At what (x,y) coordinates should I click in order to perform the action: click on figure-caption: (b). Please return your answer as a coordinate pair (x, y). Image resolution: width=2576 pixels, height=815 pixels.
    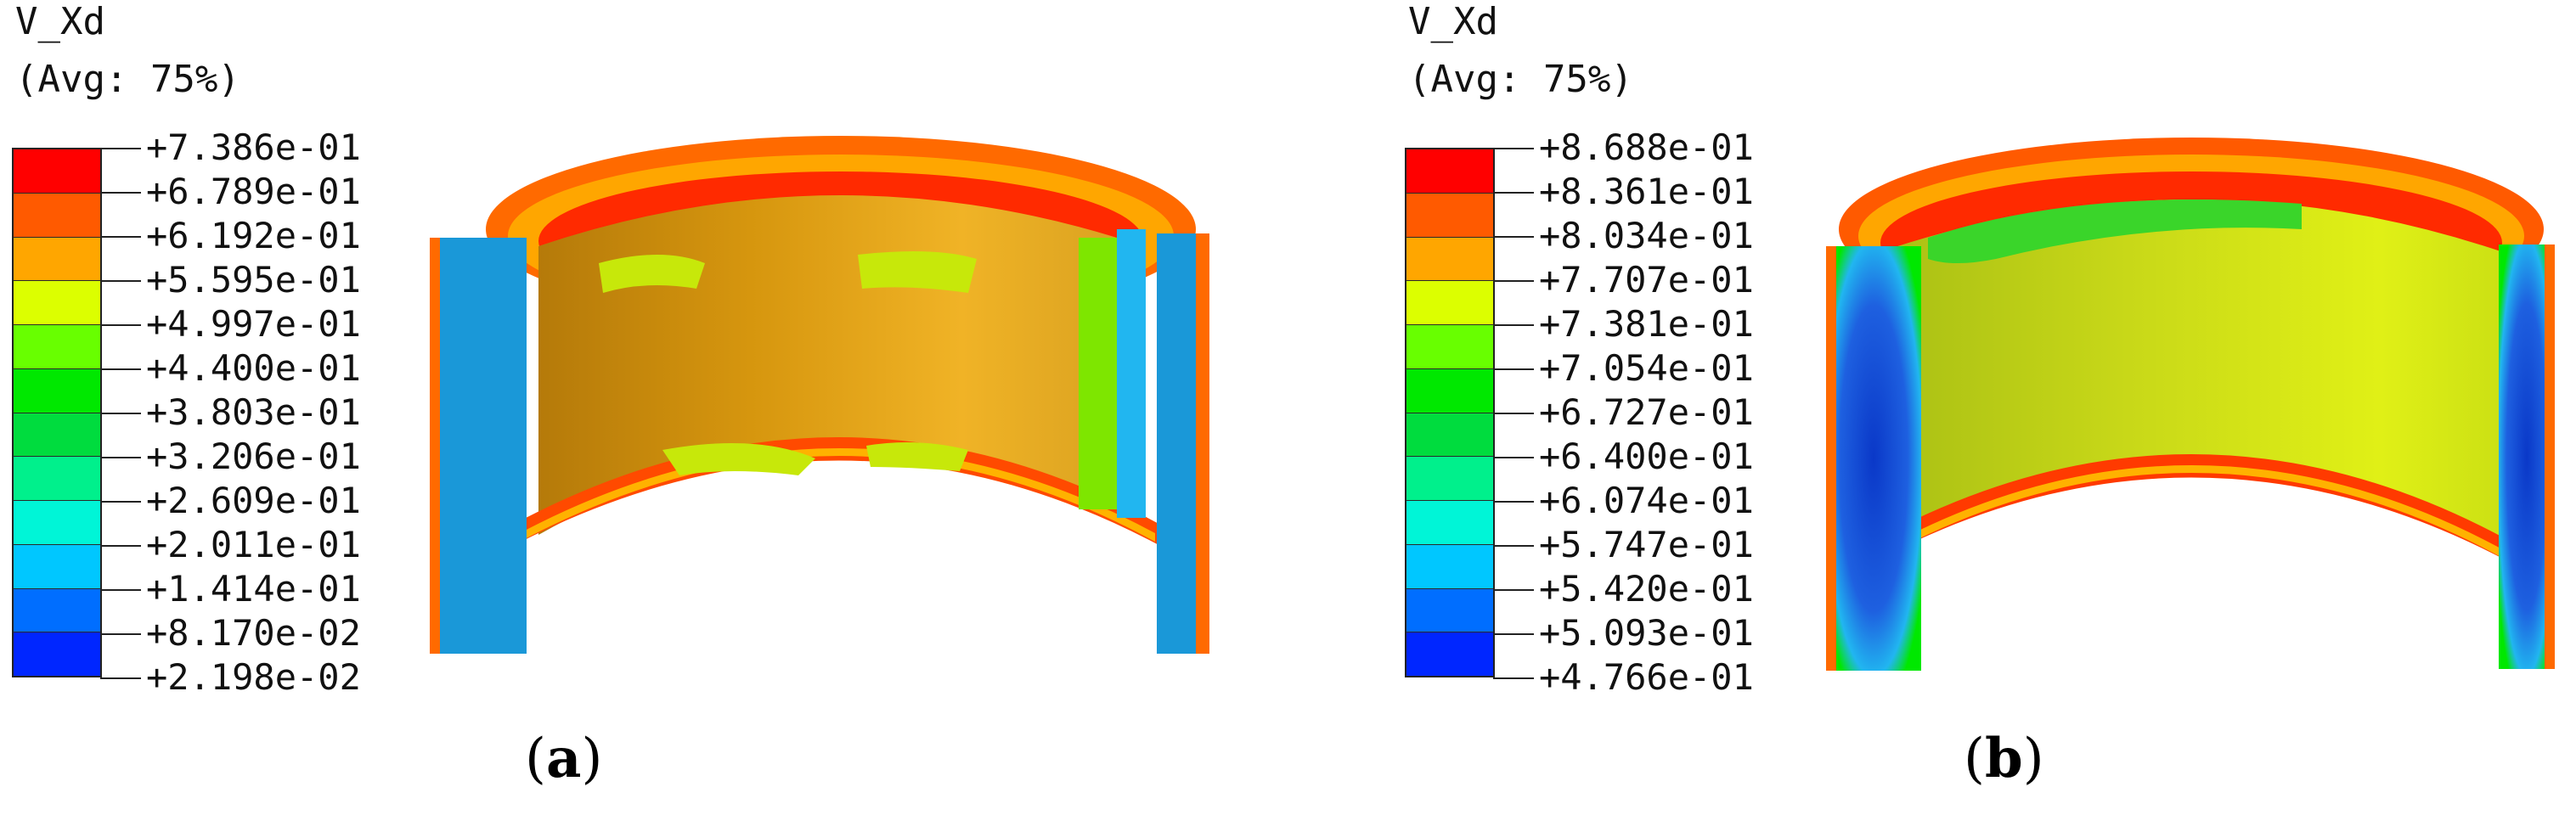
    Looking at the image, I should click on (2004, 759).